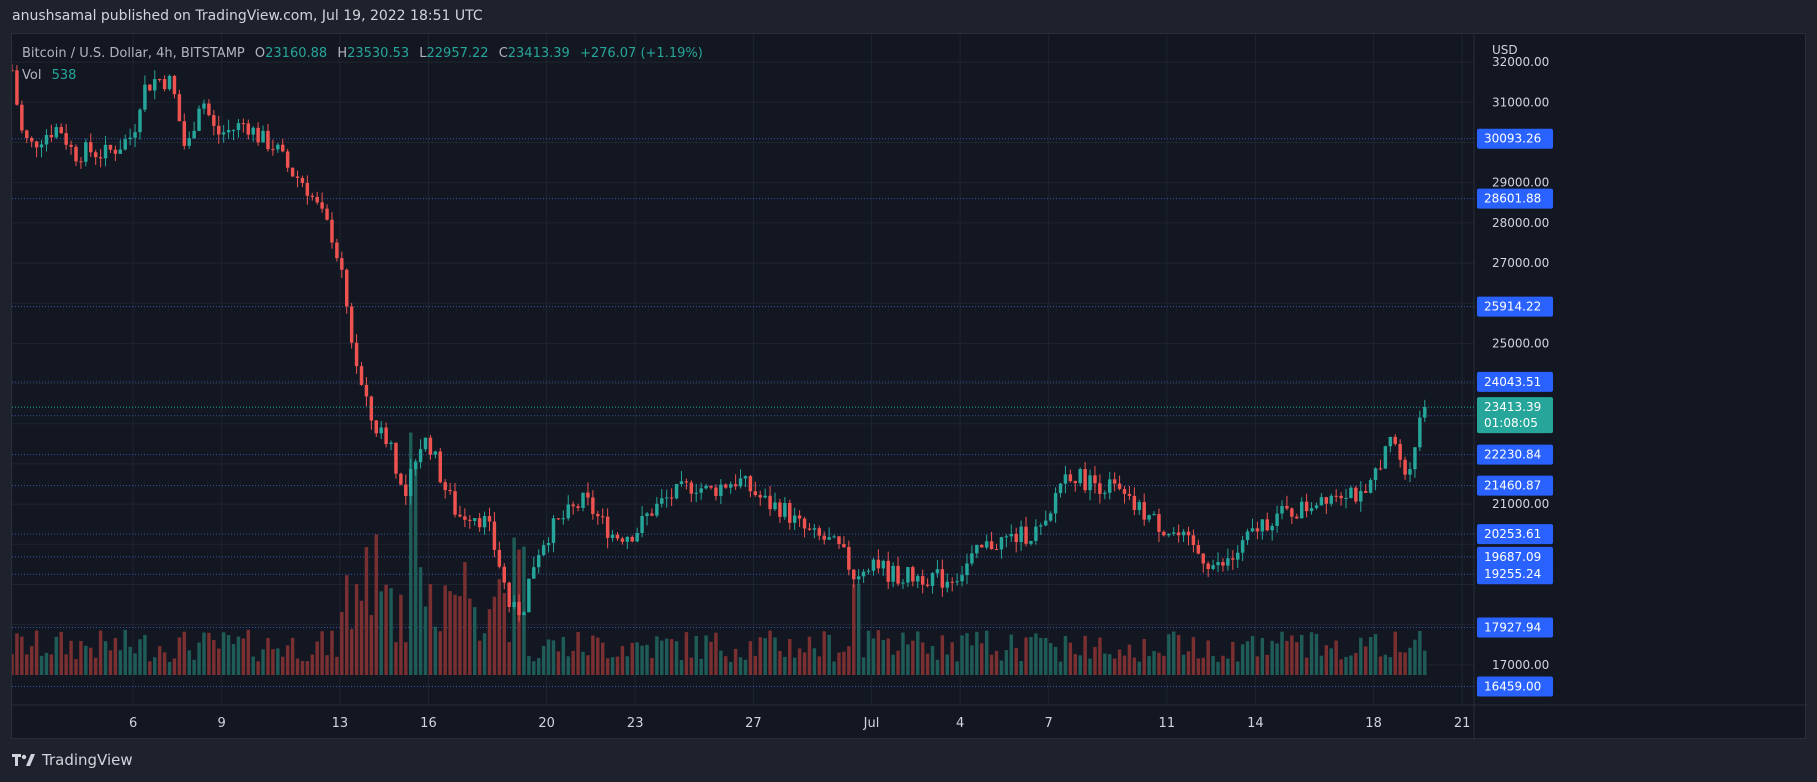 The height and width of the screenshot is (782, 1817). What do you see at coordinates (503, 53) in the screenshot?
I see `close-label: C` at bounding box center [503, 53].